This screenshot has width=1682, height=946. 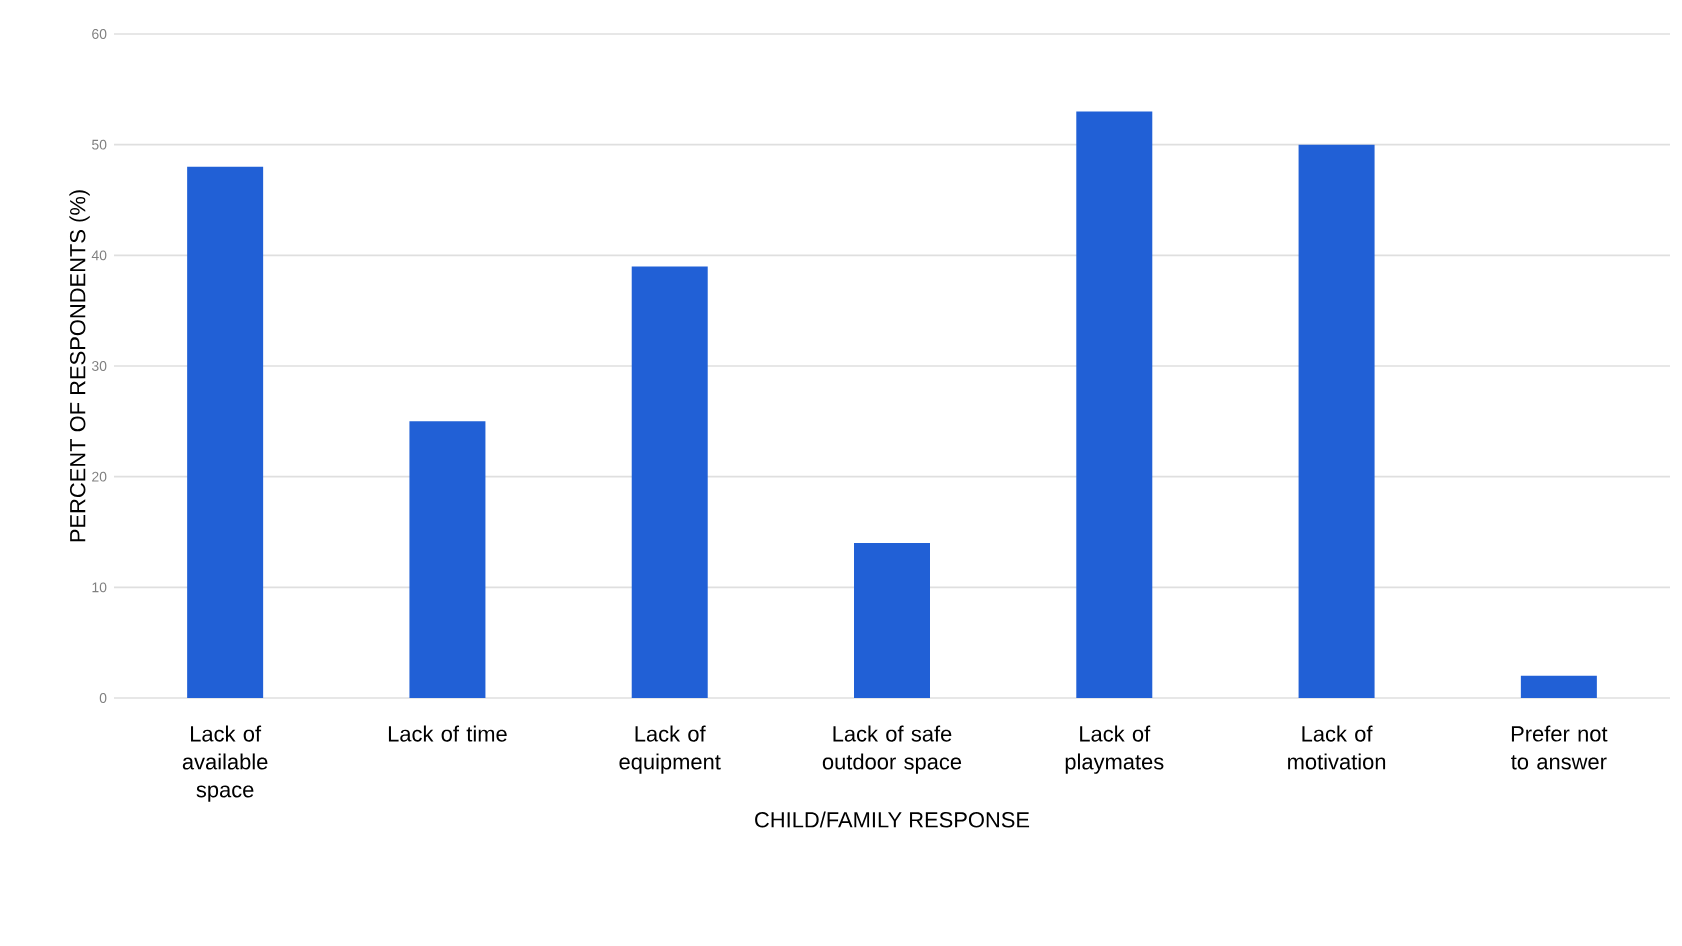 What do you see at coordinates (225, 763) in the screenshot?
I see `x-tick-label: Lack of available space` at bounding box center [225, 763].